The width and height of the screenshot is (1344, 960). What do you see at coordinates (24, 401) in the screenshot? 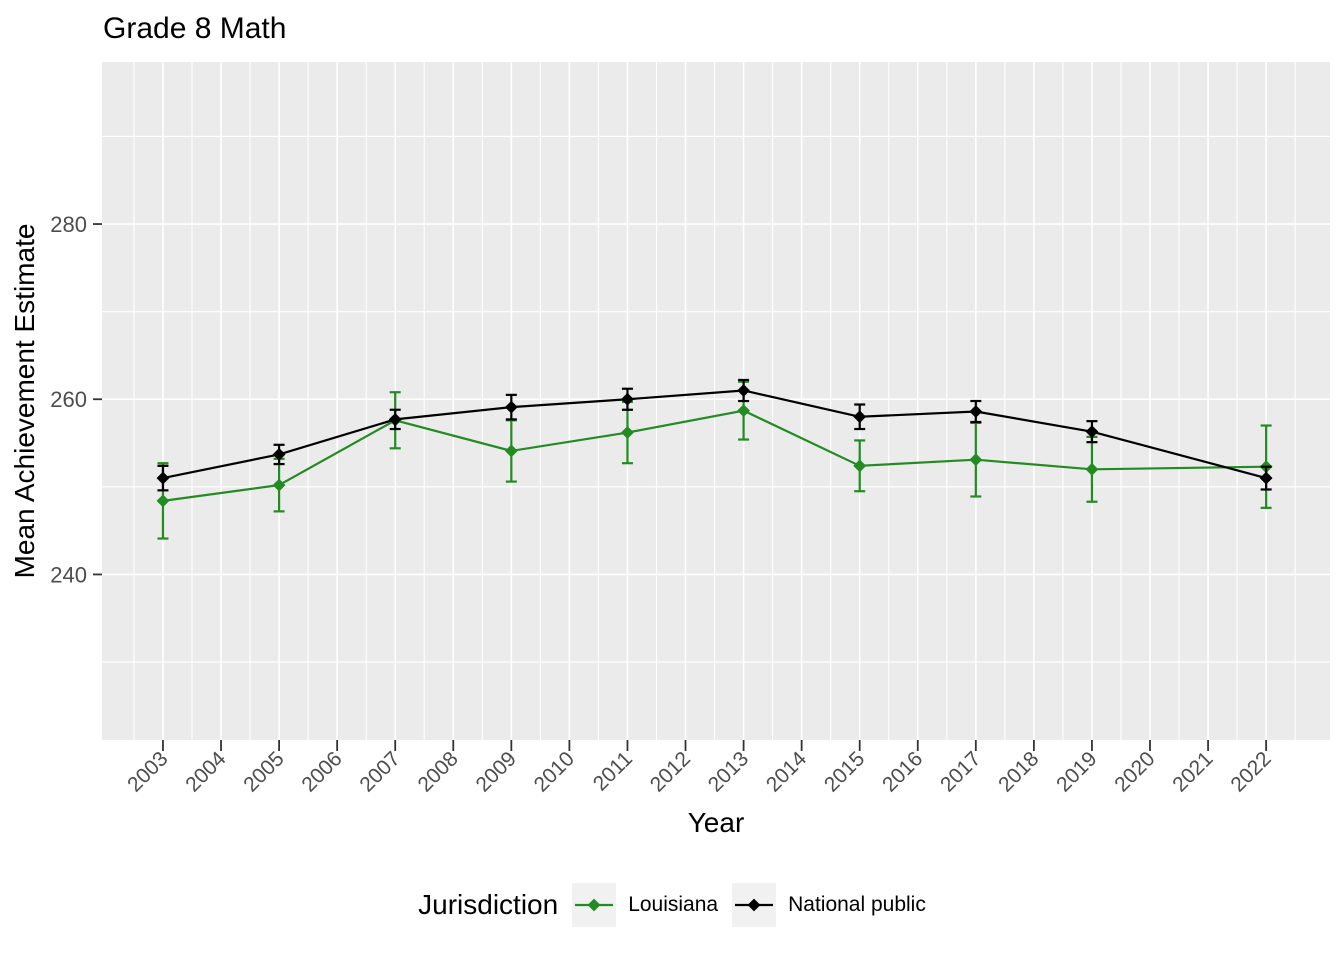
I see `y-axis-title: Mean Achievement Estimate` at bounding box center [24, 401].